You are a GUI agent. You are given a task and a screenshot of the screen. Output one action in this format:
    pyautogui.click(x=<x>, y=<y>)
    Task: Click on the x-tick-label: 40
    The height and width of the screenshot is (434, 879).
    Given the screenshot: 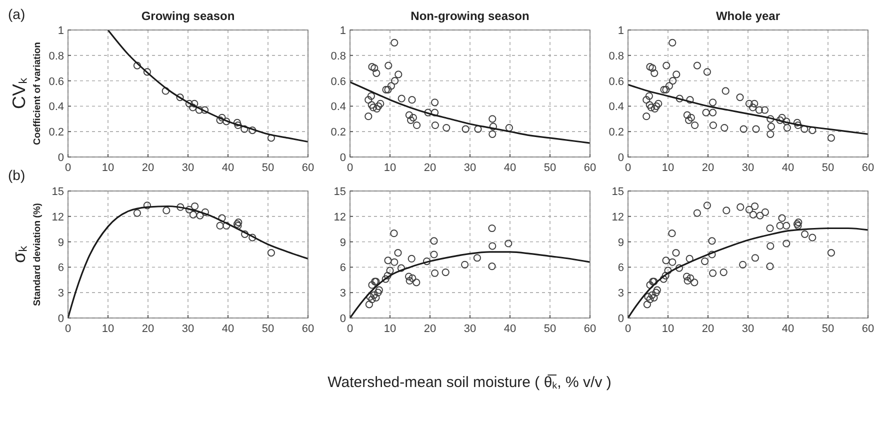 What is the action you would take?
    pyautogui.click(x=510, y=168)
    